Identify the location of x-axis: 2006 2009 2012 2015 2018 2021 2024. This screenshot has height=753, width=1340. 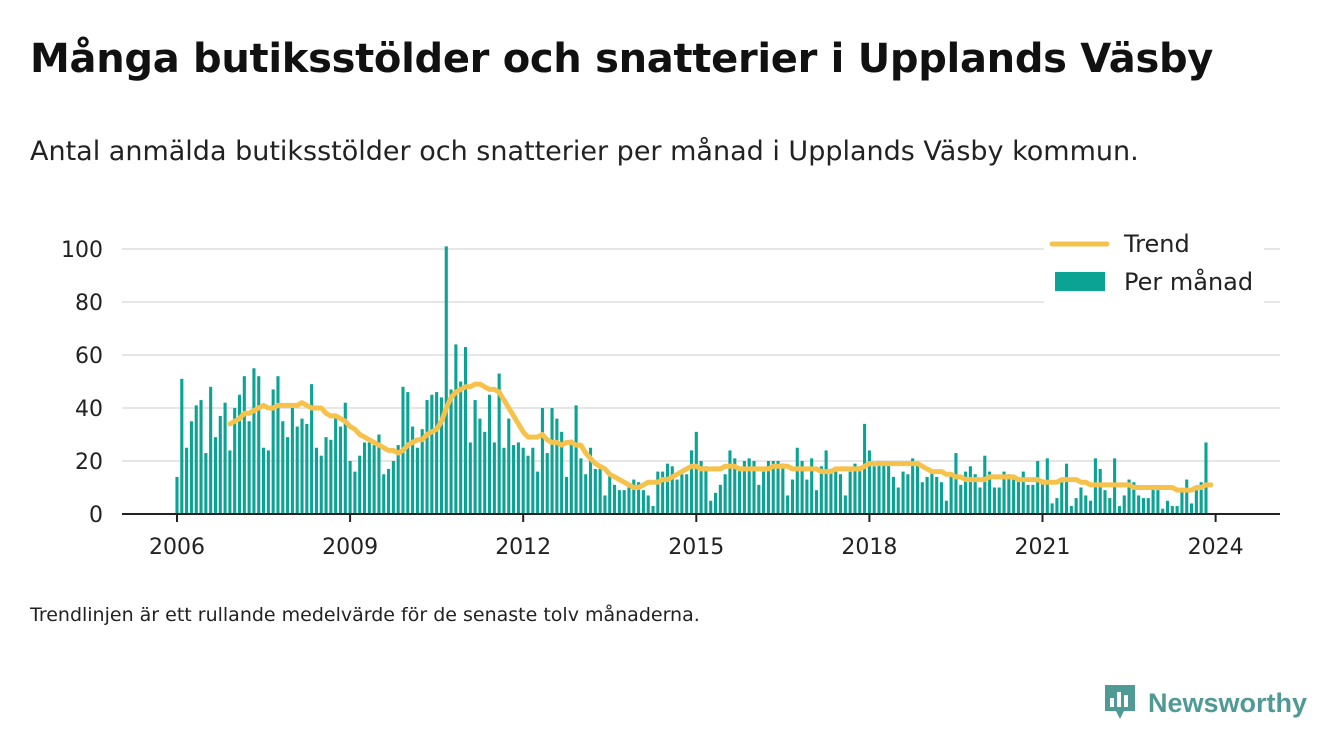
(701, 536).